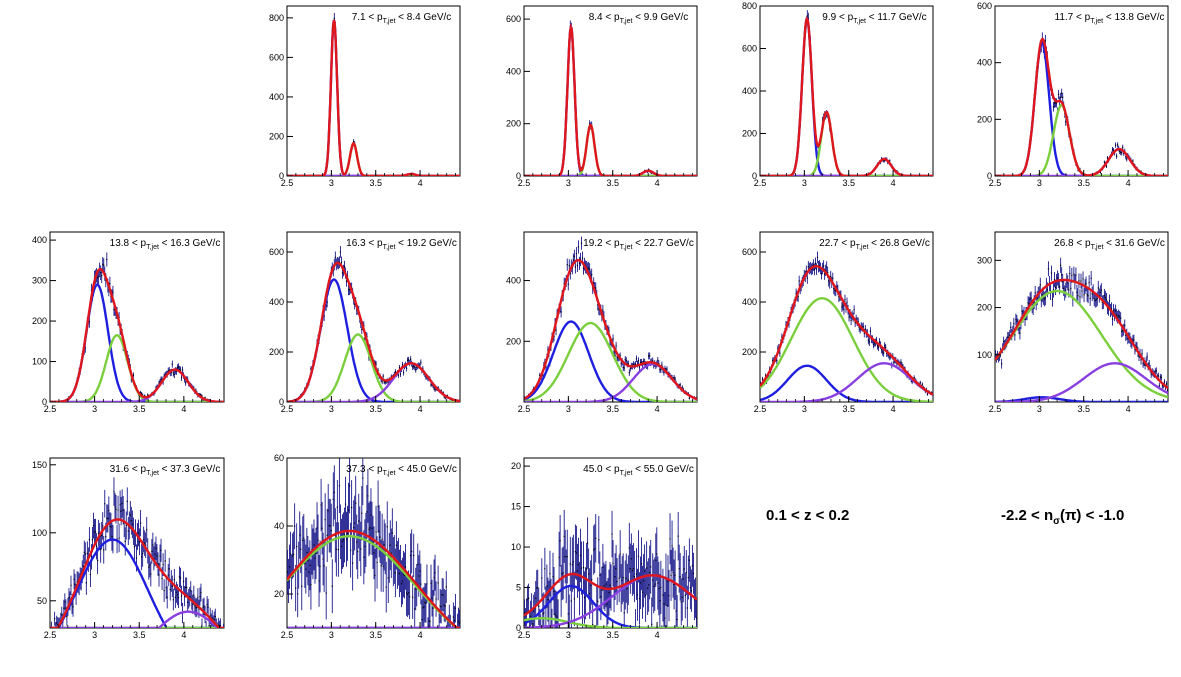 The image size is (1181, 677). Describe the element at coordinates (749, 91) in the screenshot. I see `y-tick-label: 400` at that location.